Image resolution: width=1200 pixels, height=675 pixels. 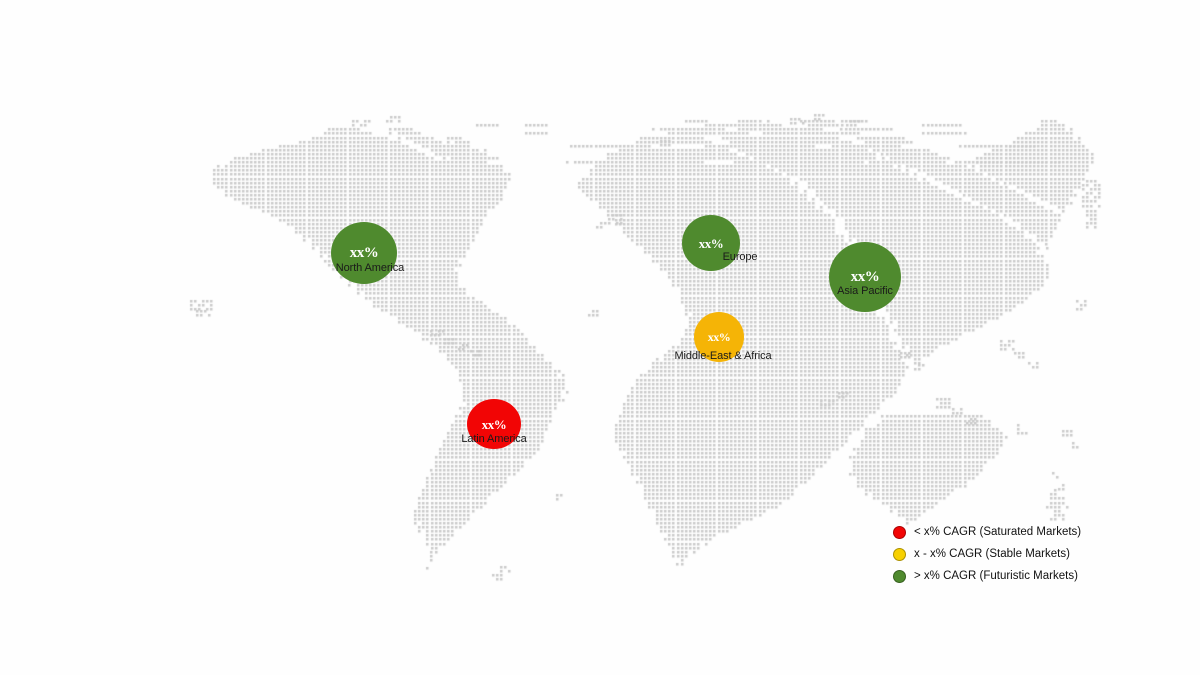 I want to click on bubble-value-north-america: xx%, so click(x=364, y=252).